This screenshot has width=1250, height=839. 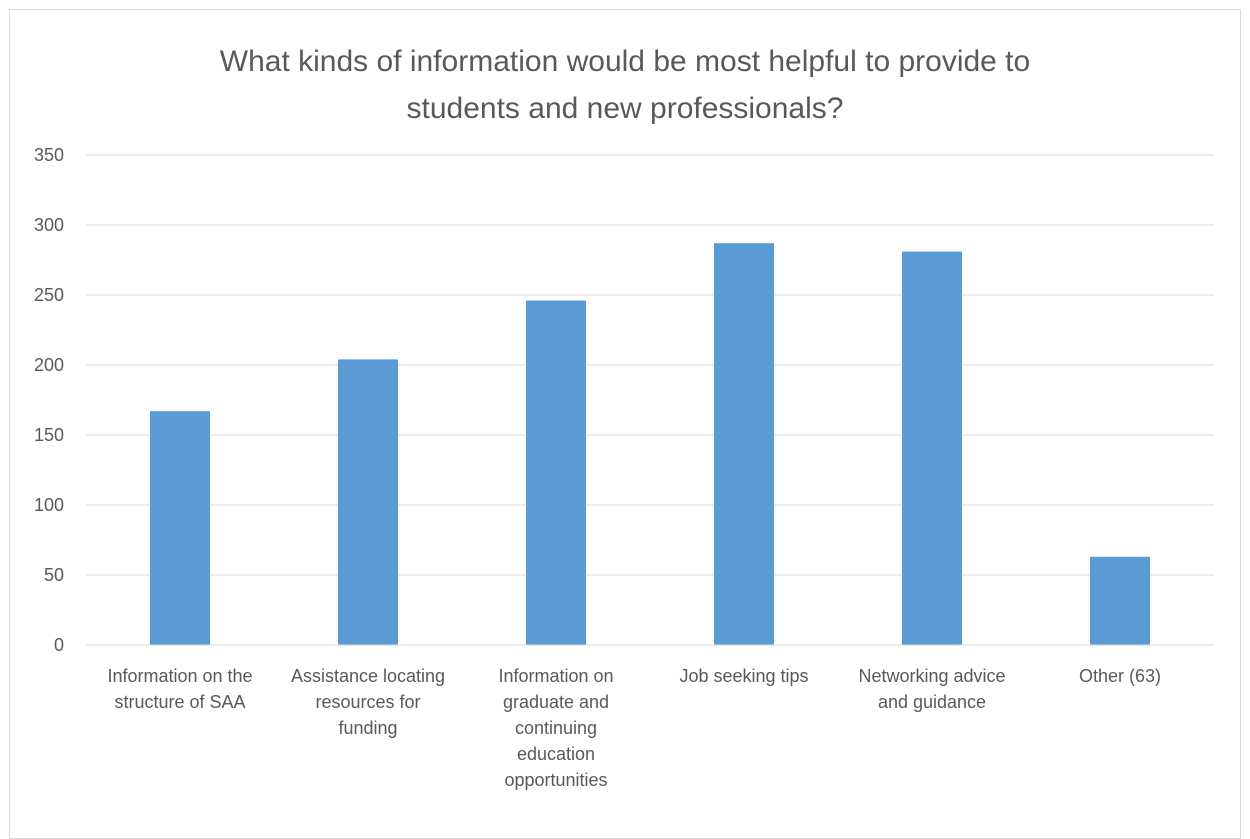 I want to click on x-tick-label: Other (63), so click(x=1120, y=676).